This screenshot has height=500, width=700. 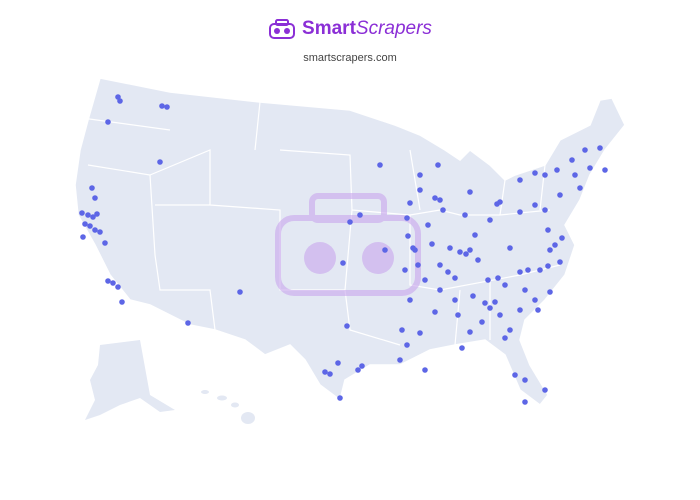 I want to click on hawaii, so click(x=228, y=407).